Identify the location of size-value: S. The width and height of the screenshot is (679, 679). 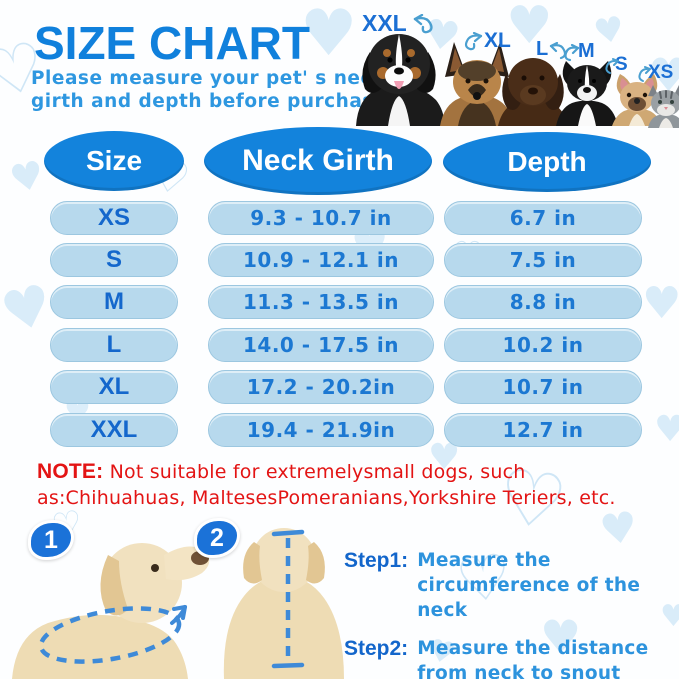
(113, 259).